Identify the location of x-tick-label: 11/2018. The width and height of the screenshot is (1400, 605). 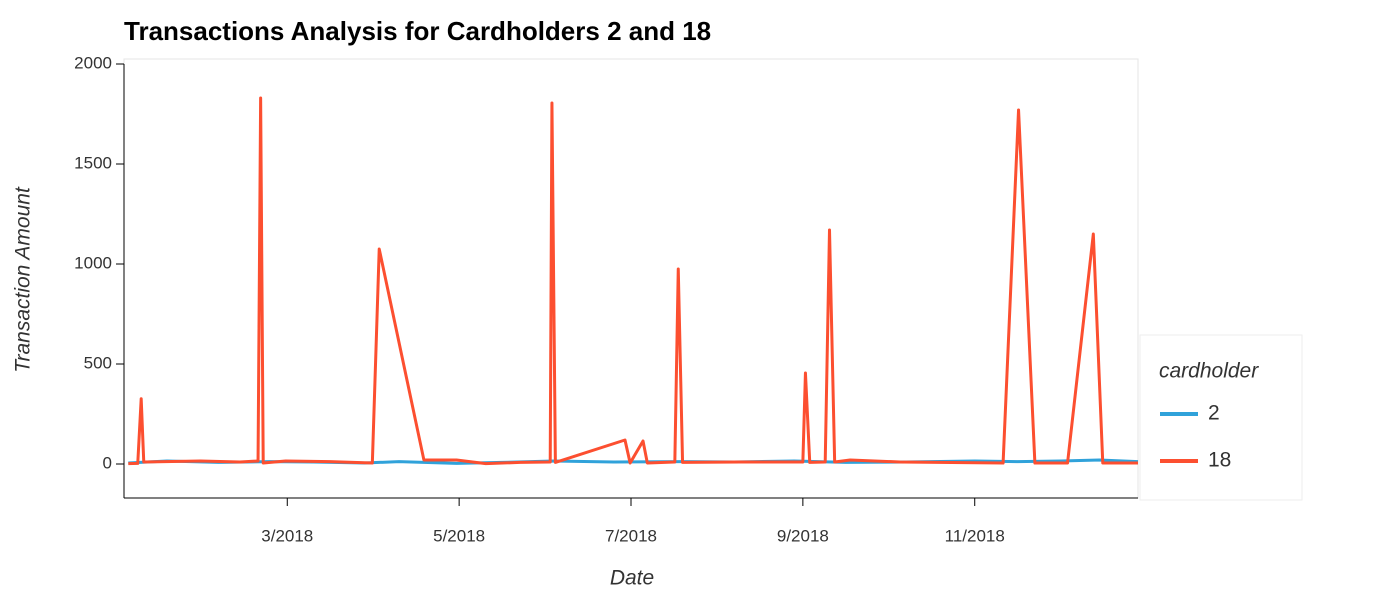
(975, 535).